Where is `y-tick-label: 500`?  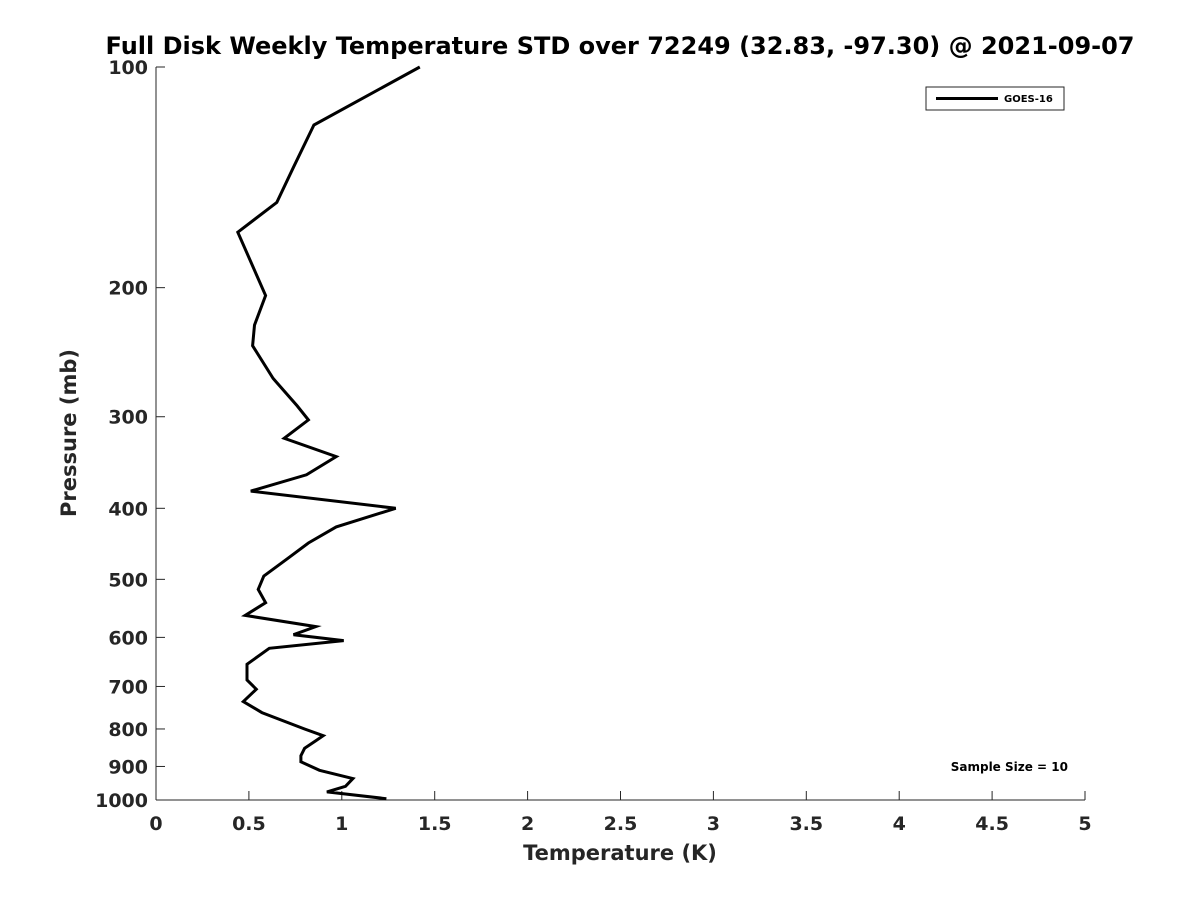 y-tick-label: 500 is located at coordinates (128, 580).